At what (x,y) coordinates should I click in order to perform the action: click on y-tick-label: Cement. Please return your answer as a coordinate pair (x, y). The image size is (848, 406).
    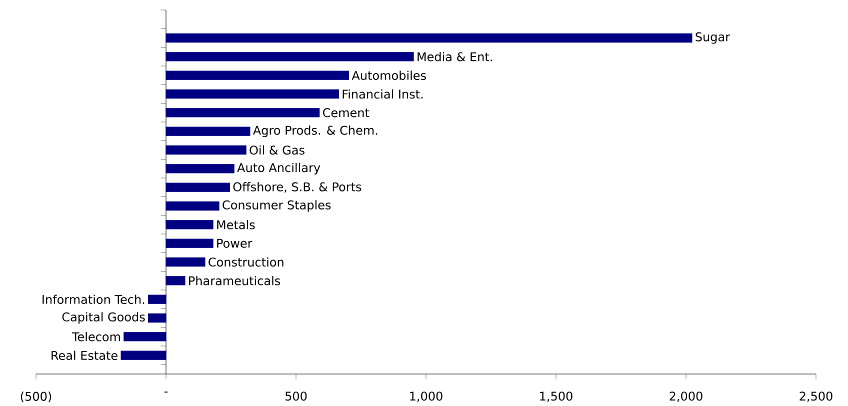
    Looking at the image, I should click on (346, 113).